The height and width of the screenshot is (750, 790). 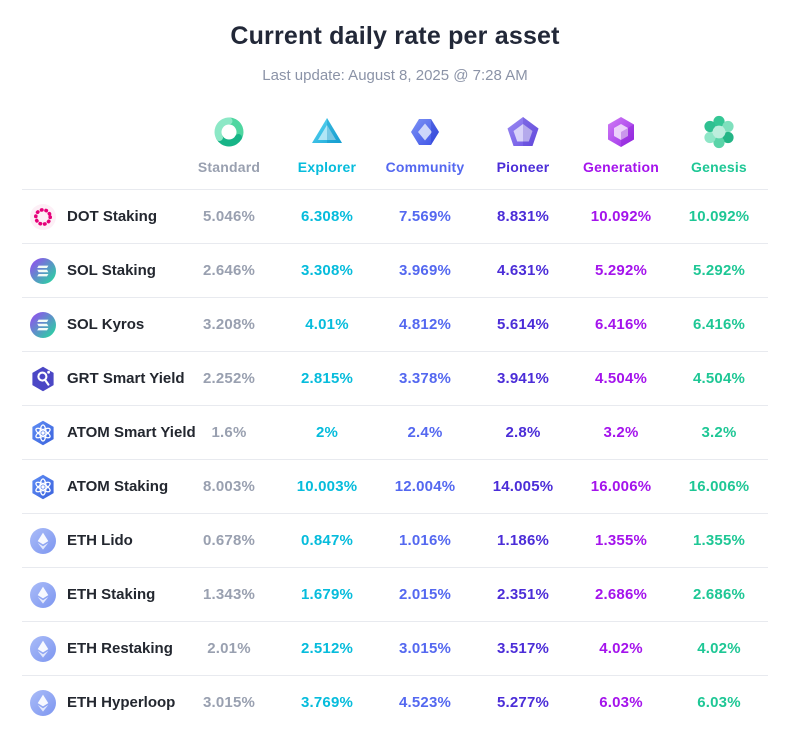 I want to click on rate-value: 8.831%, so click(x=523, y=216).